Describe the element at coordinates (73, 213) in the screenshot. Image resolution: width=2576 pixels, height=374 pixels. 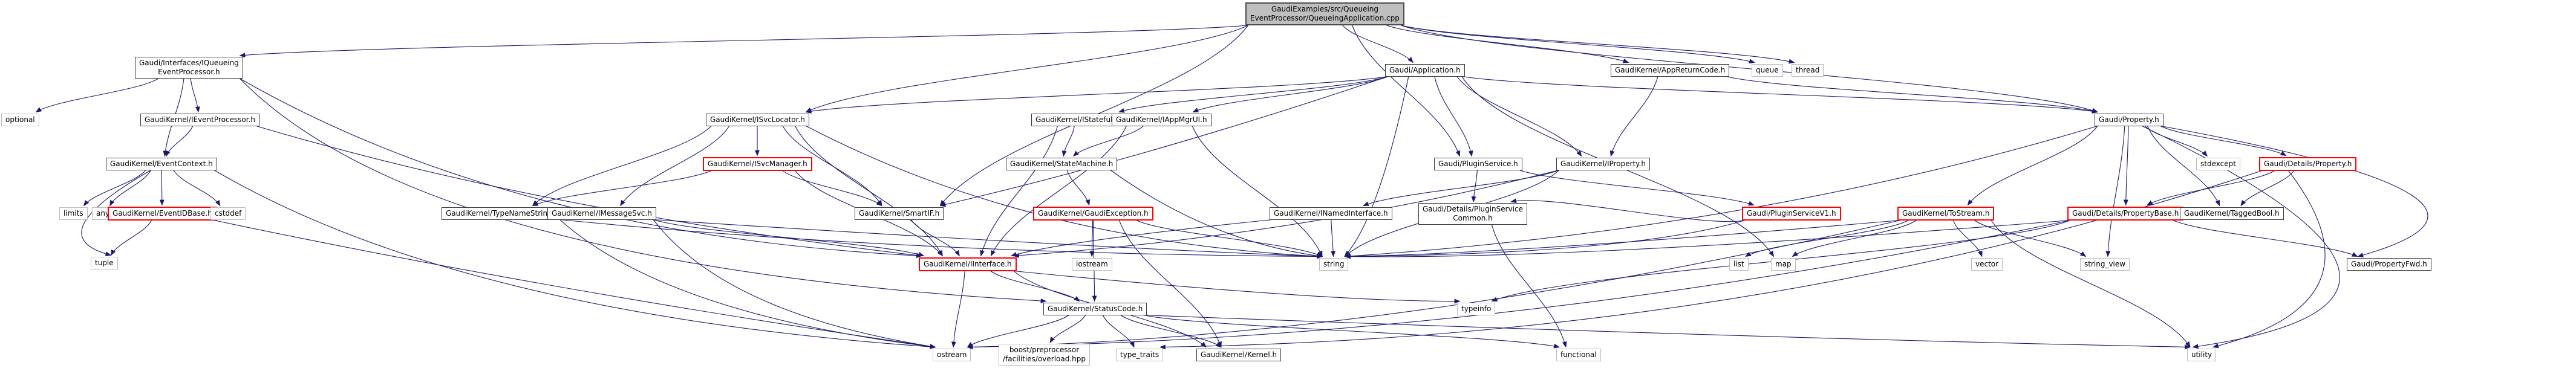
I see `graph-node-limits: limits` at that location.